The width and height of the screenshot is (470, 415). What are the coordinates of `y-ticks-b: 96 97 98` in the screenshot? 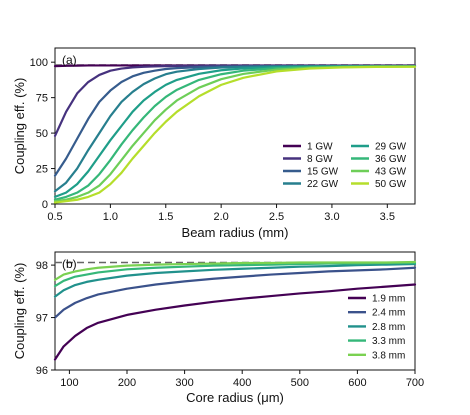 It's located at (45, 318).